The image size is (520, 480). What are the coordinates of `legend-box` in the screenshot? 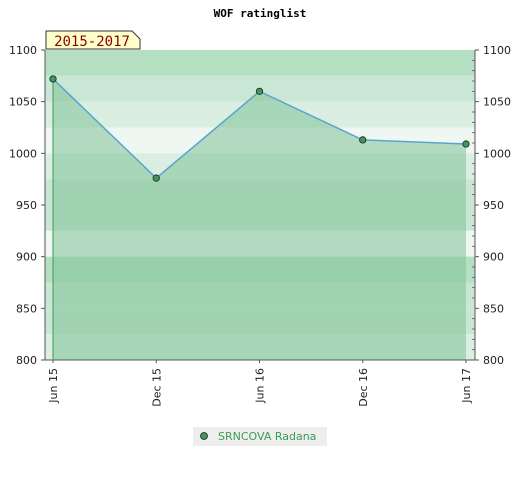 It's located at (260, 436).